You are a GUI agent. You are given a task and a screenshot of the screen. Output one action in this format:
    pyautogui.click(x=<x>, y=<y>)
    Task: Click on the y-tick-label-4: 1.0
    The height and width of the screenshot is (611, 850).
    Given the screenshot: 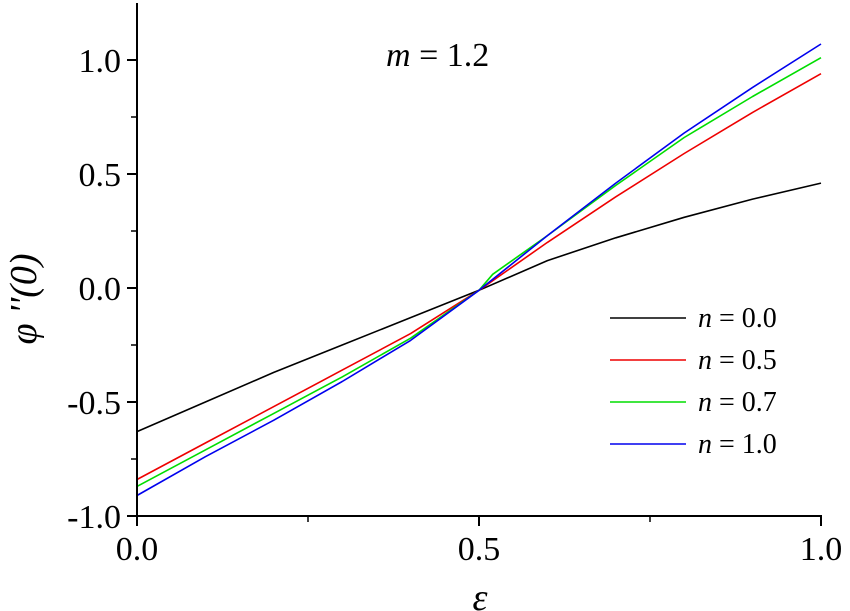 What is the action you would take?
    pyautogui.click(x=100, y=61)
    